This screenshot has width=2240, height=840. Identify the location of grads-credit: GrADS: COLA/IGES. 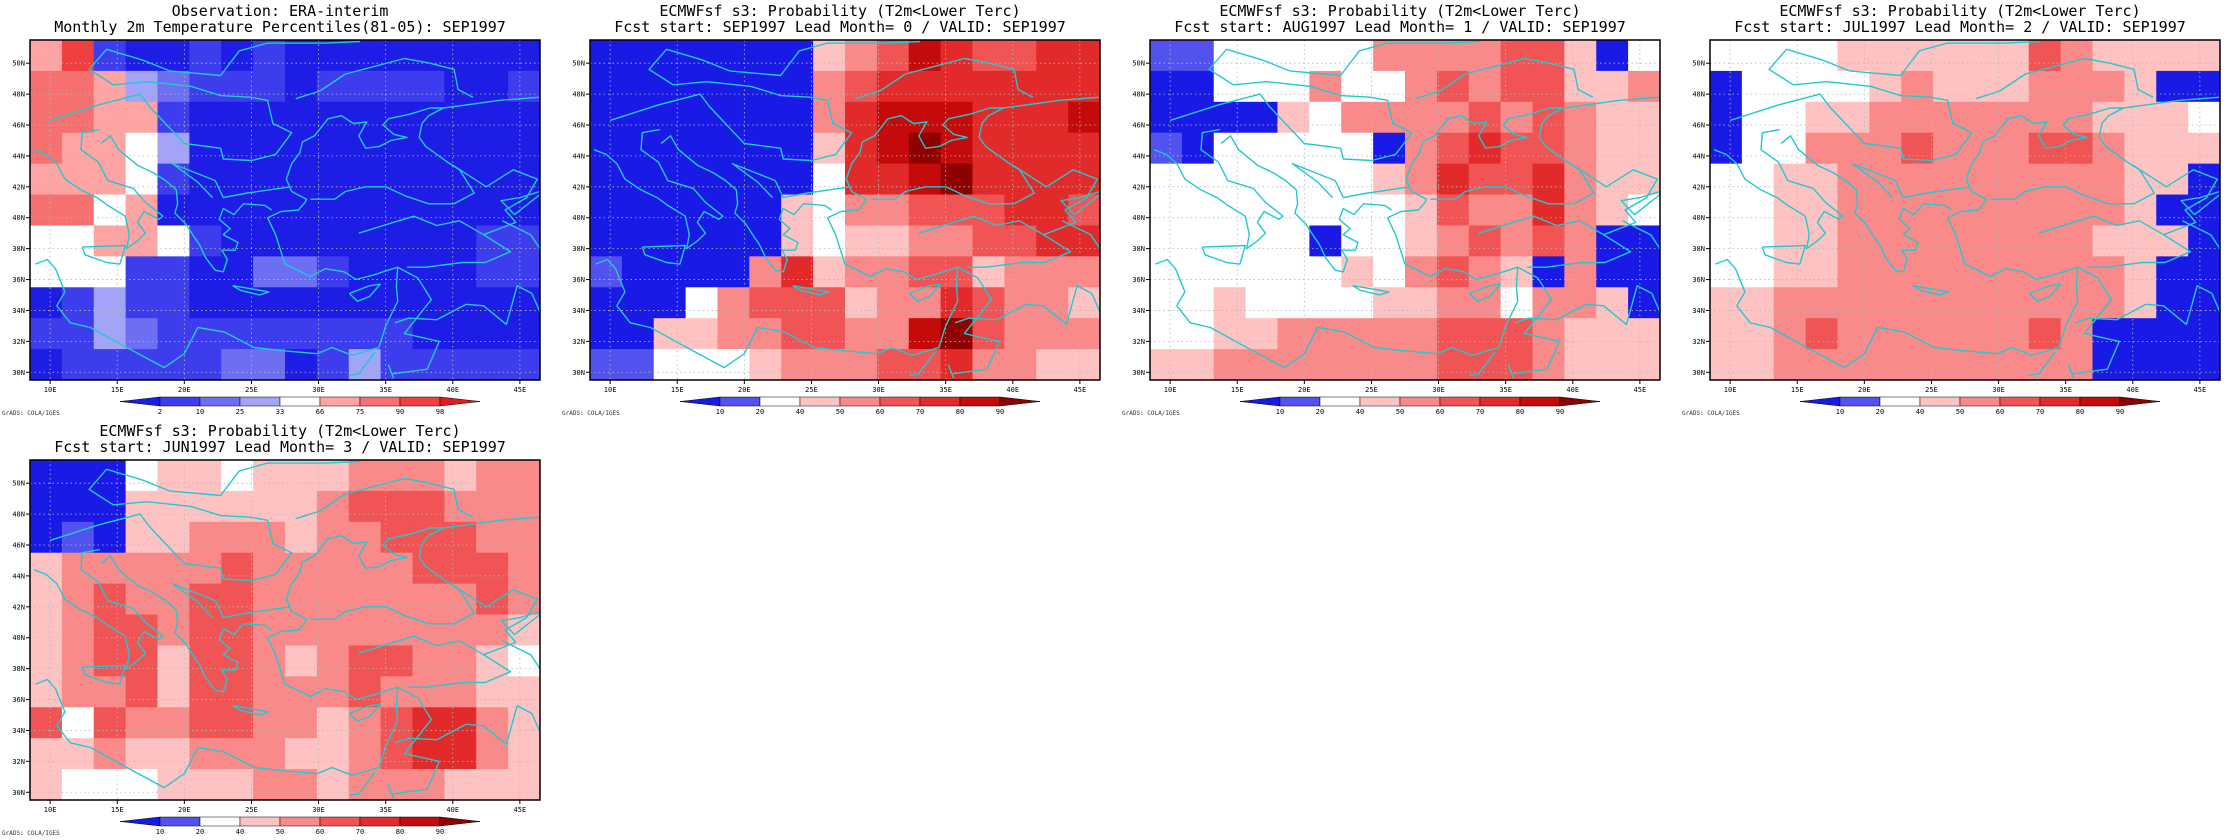
(31, 413).